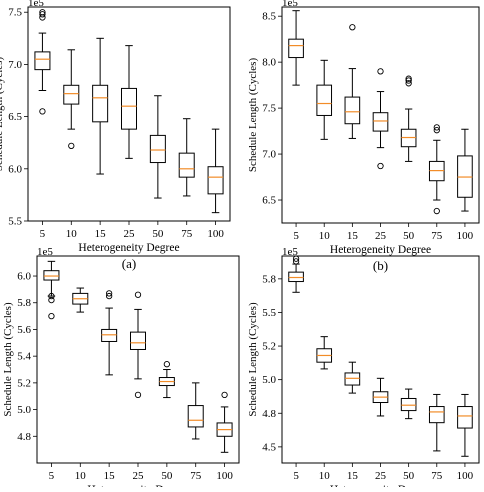 This screenshot has width=484, height=492. Describe the element at coordinates (269, 63) in the screenshot. I see `y-tick-label: 8.0` at that location.